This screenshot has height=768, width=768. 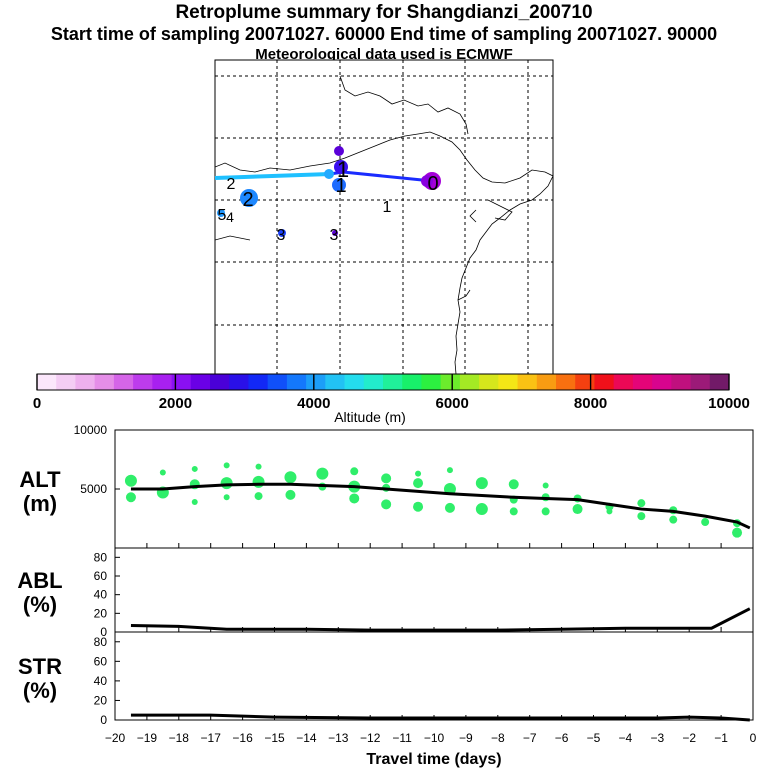 I want to click on altitude-colorbar: 0 2000 4000 6000 8000 10000 Altitude (m), so click(x=391, y=399).